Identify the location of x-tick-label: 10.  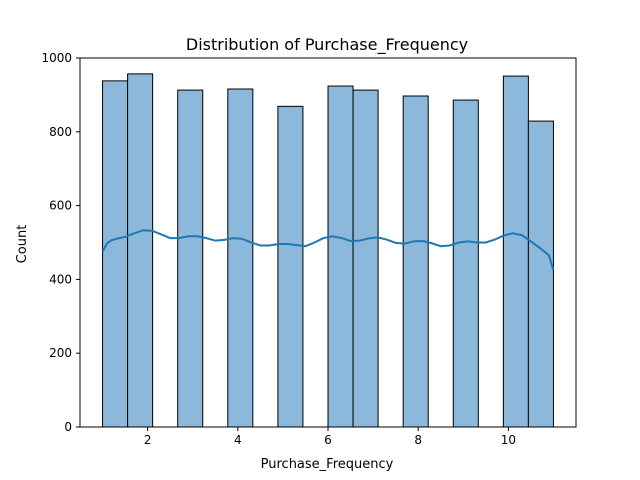
(508, 440).